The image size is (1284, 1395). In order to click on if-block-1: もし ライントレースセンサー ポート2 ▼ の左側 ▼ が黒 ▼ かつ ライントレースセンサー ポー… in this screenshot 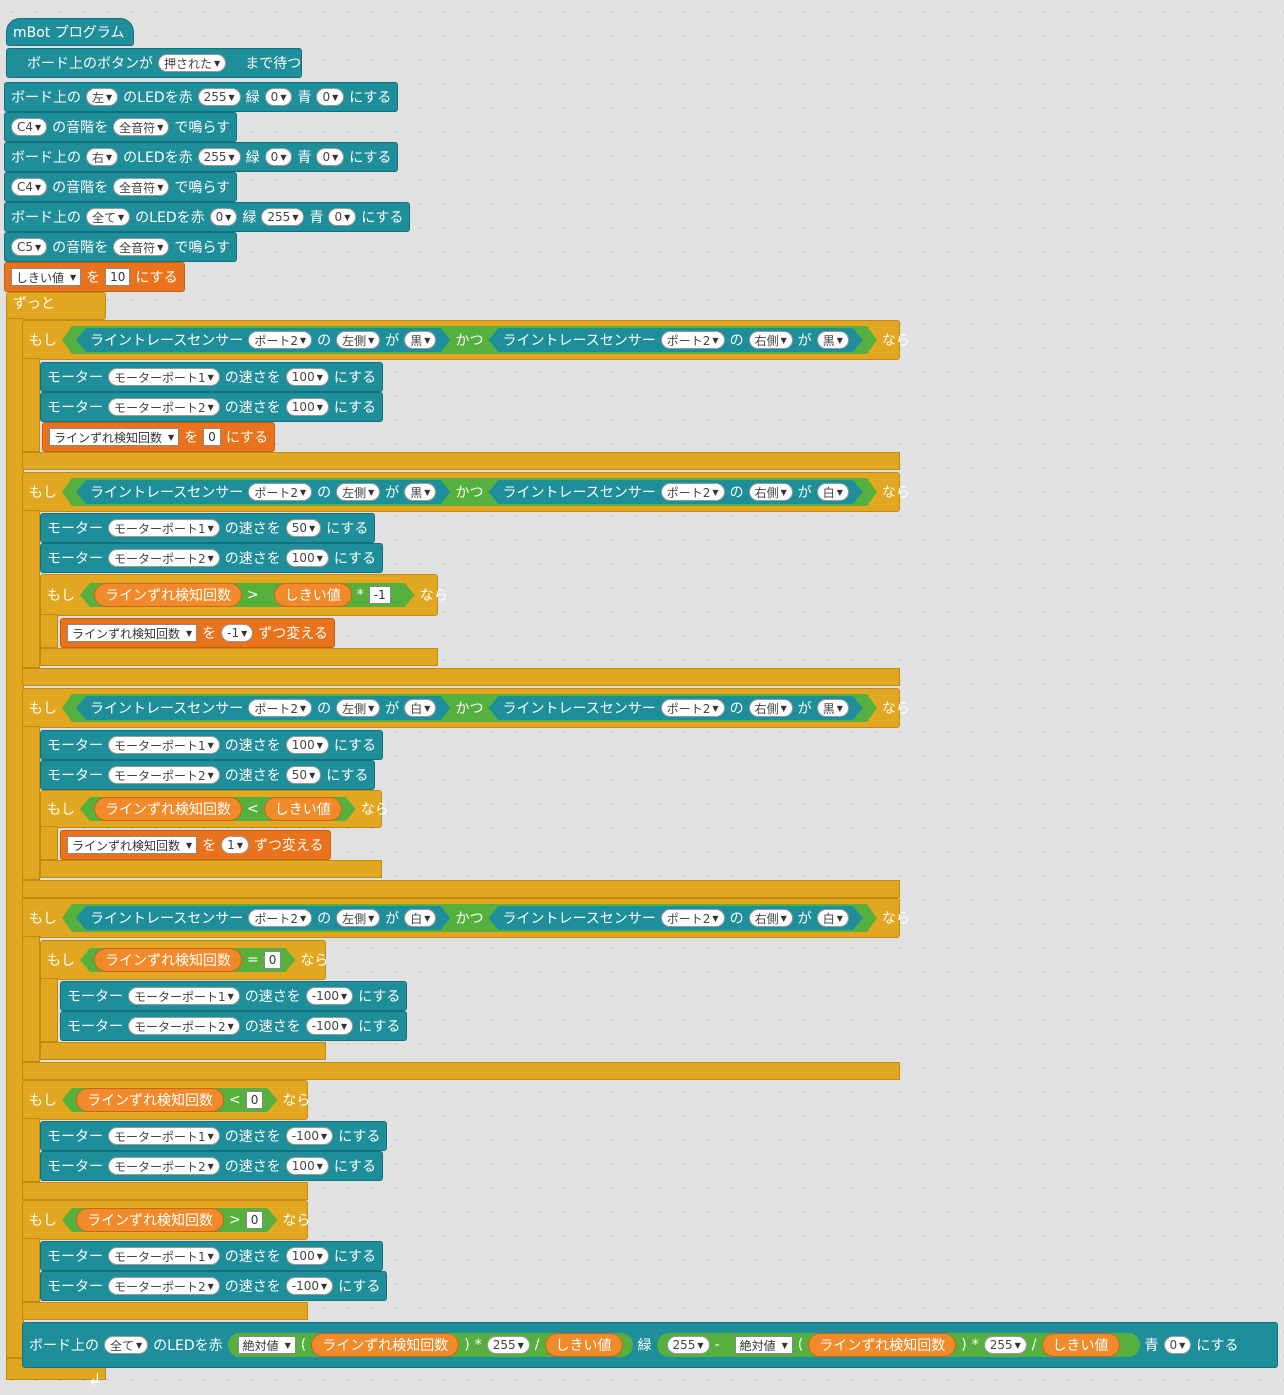, I will do `click(466, 340)`.